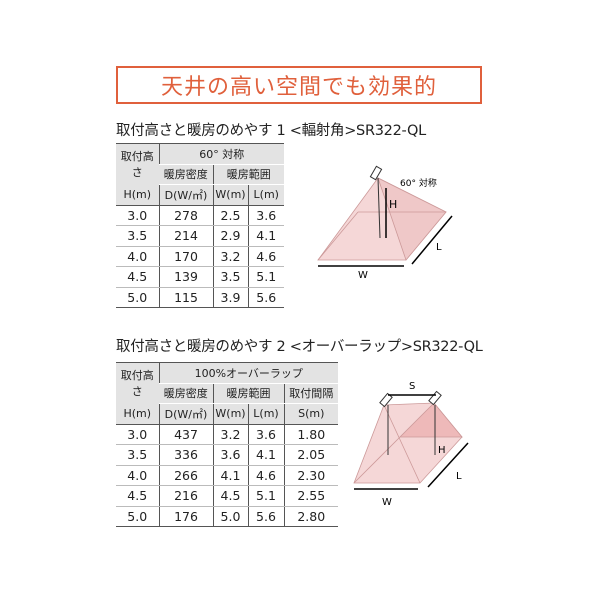 The image size is (600, 600). What do you see at coordinates (230, 215) in the screenshot?
I see `table-cell: 2.5` at bounding box center [230, 215].